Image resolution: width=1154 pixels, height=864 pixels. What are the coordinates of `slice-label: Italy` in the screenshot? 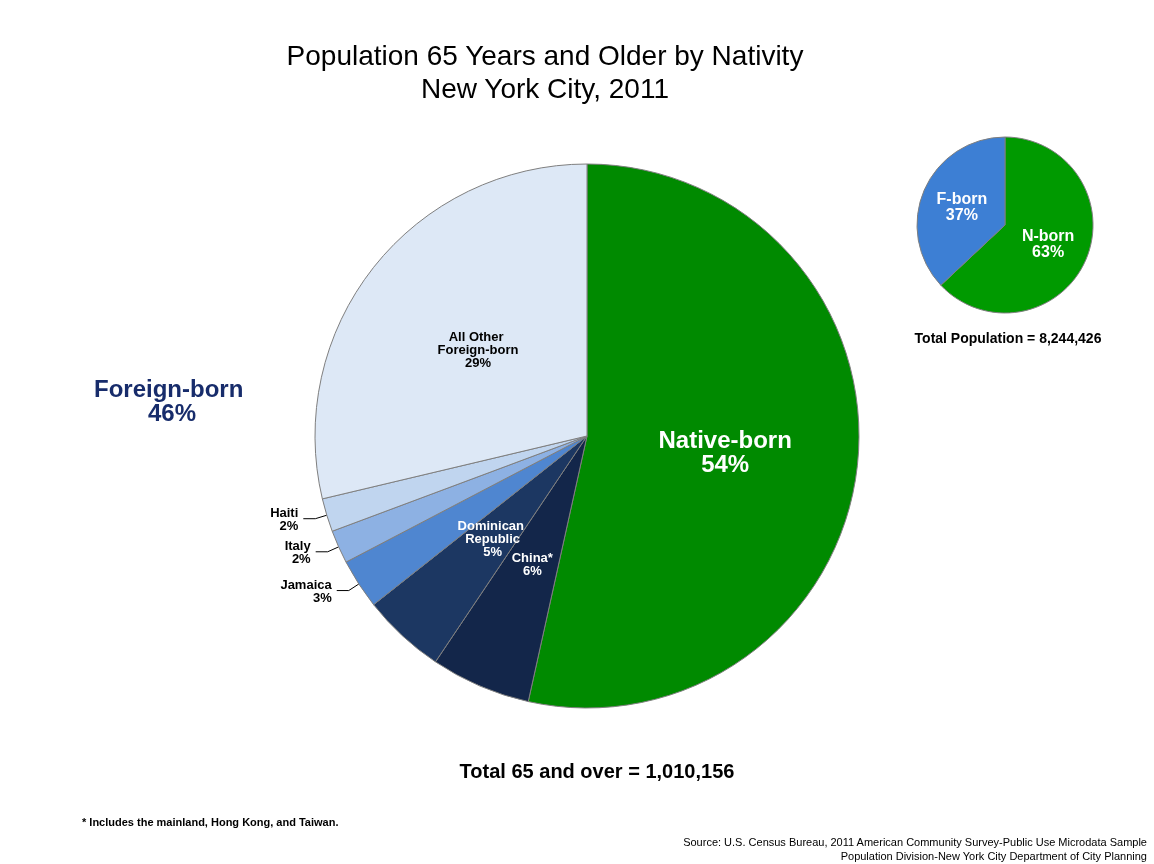 It's located at (298, 545).